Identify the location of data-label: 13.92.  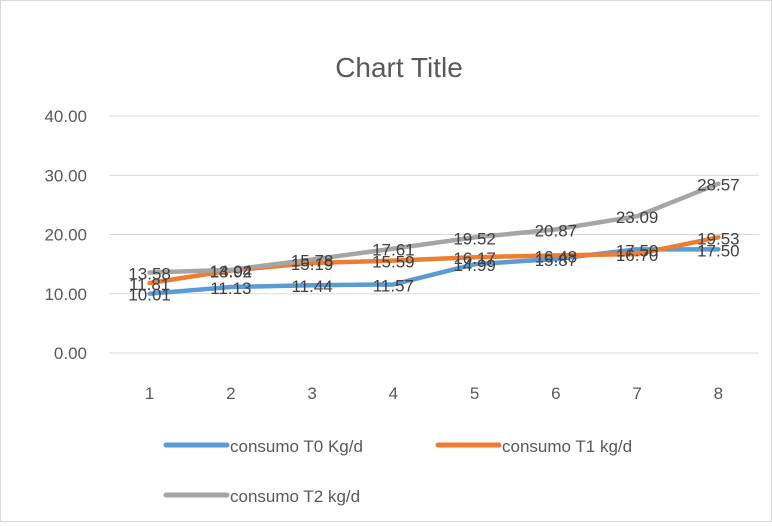
(231, 272).